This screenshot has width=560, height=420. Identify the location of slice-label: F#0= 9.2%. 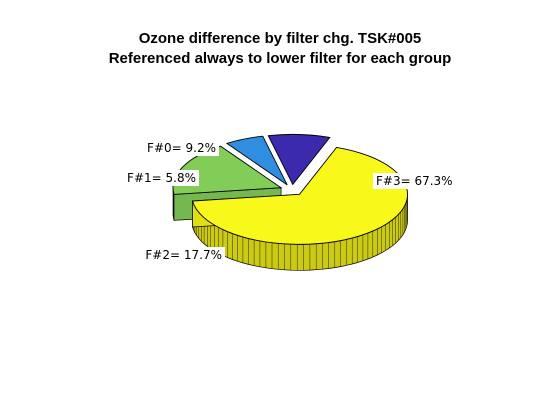
(181, 148).